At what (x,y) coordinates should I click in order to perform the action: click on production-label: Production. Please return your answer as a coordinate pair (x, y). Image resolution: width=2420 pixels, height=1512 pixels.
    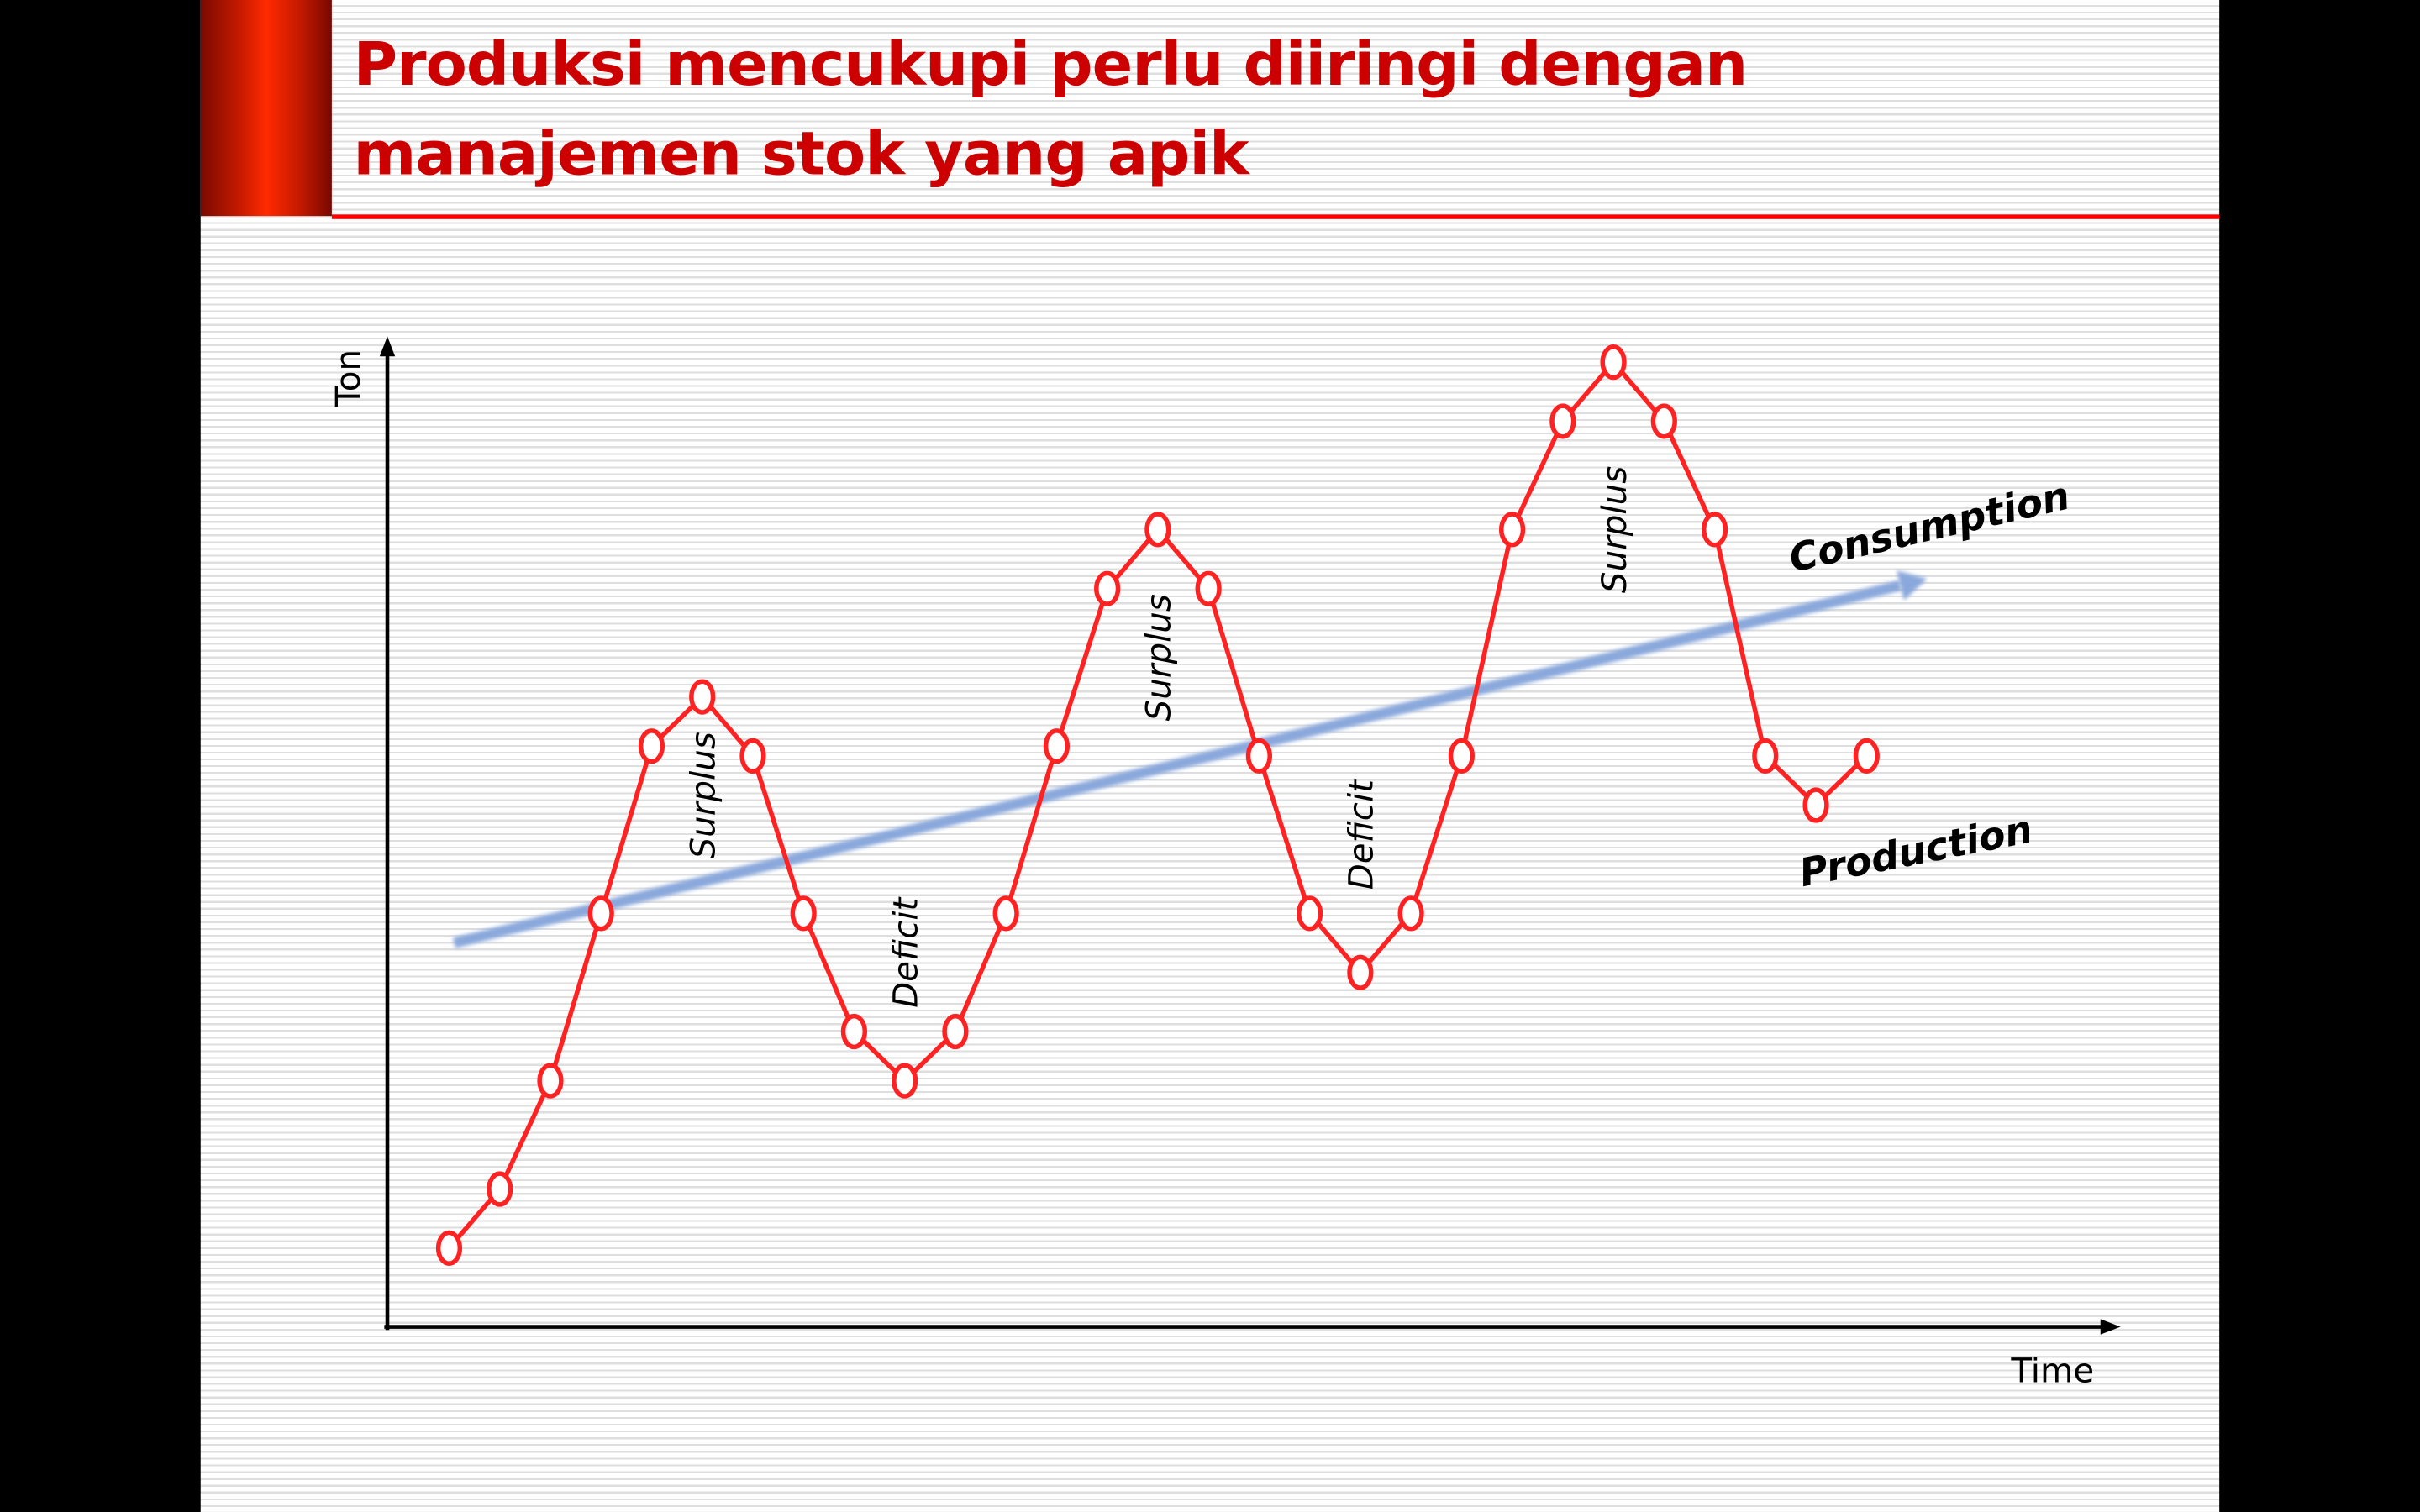
    Looking at the image, I should click on (1916, 851).